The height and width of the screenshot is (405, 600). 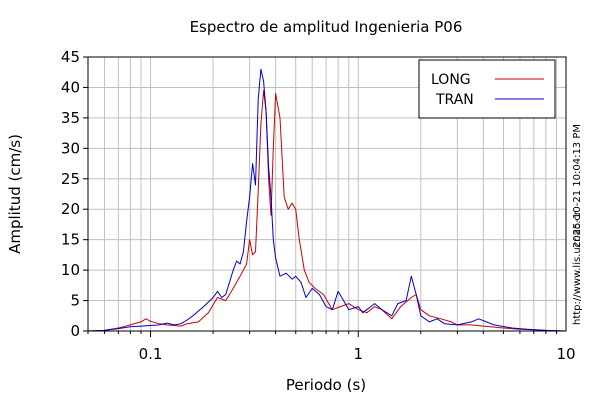 I want to click on y-tick-label: 30, so click(x=70, y=148).